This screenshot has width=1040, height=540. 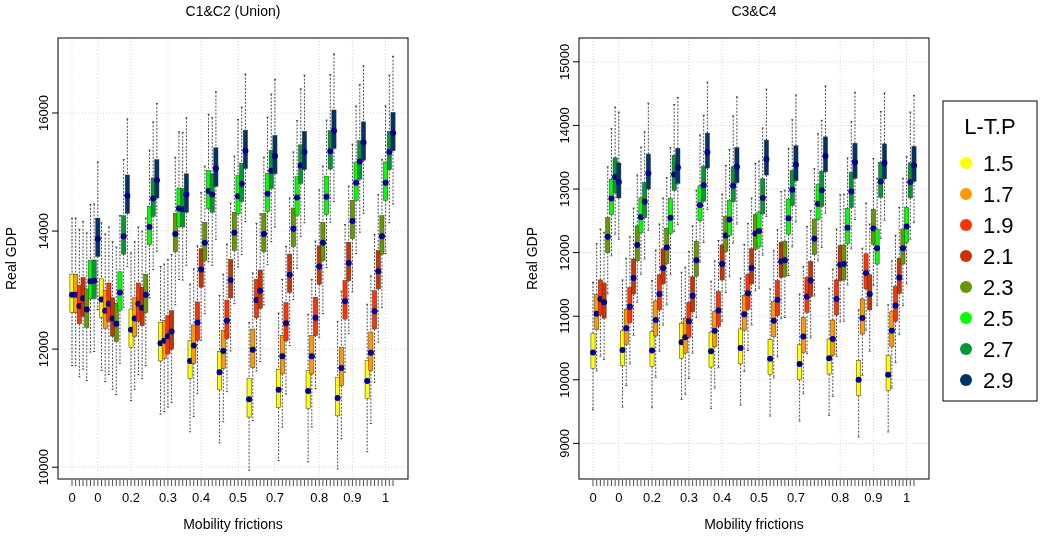 I want to click on y-tick-label: 15000, so click(x=564, y=61).